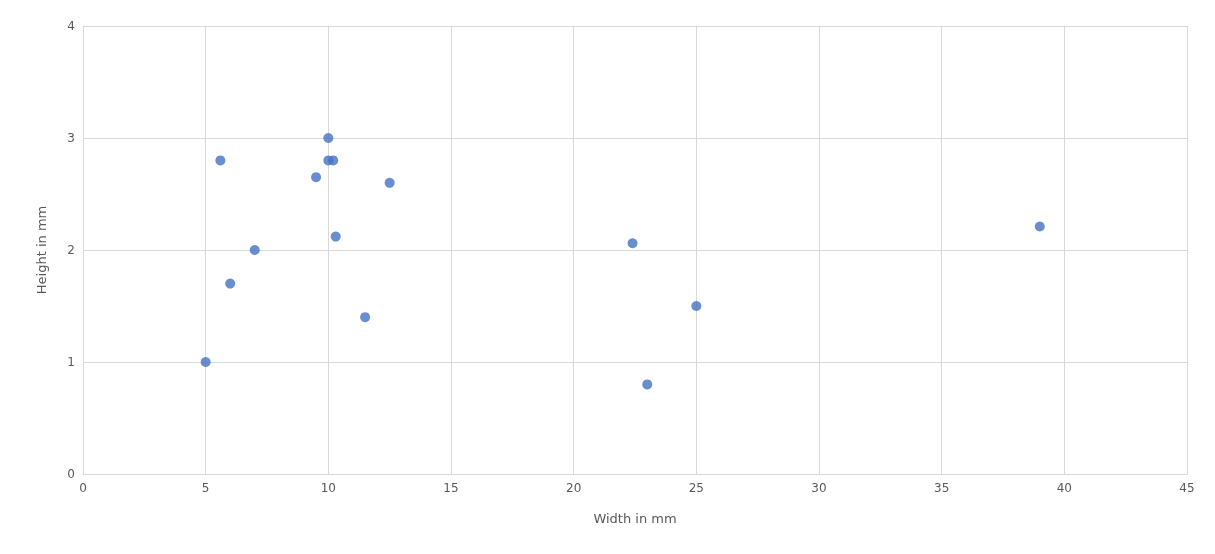 The width and height of the screenshot is (1215, 554). I want to click on y-axis-title: Height in mm, so click(41, 250).